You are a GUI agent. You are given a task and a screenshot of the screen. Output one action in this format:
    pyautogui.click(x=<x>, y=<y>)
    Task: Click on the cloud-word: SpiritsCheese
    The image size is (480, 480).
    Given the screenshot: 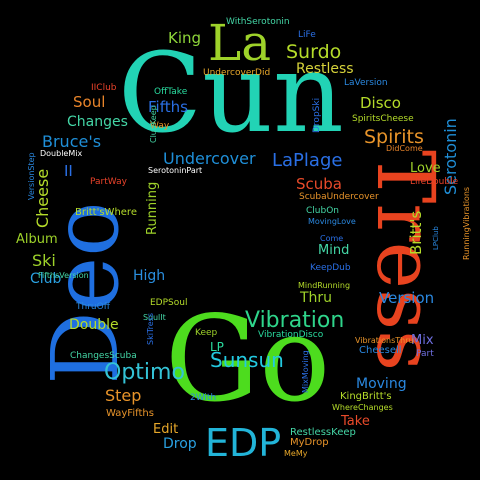 What is the action you would take?
    pyautogui.click(x=383, y=119)
    